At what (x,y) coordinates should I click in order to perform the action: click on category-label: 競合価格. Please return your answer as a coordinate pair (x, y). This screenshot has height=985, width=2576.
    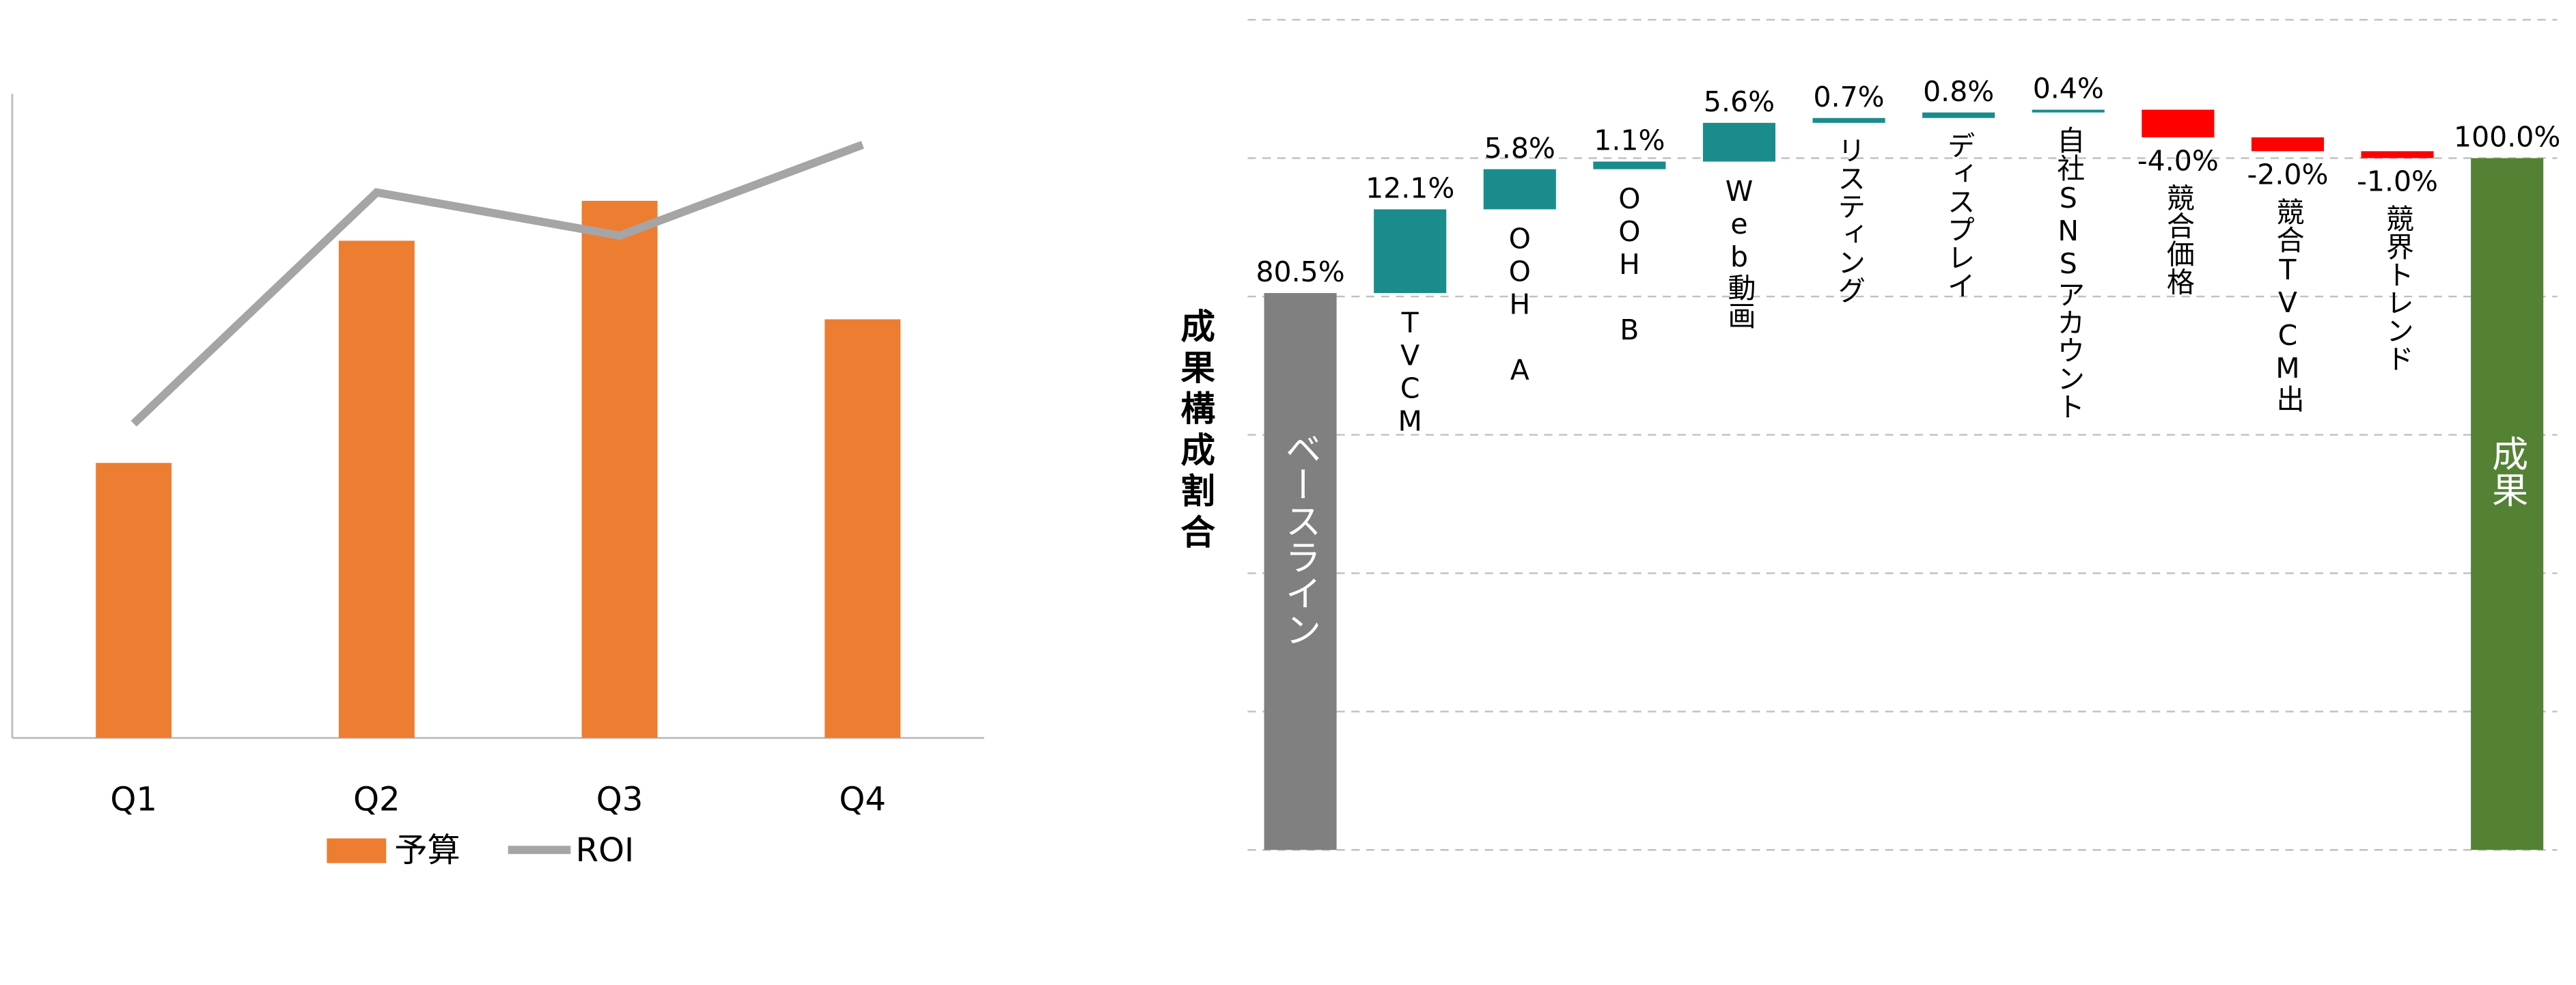
    Looking at the image, I should click on (2177, 240).